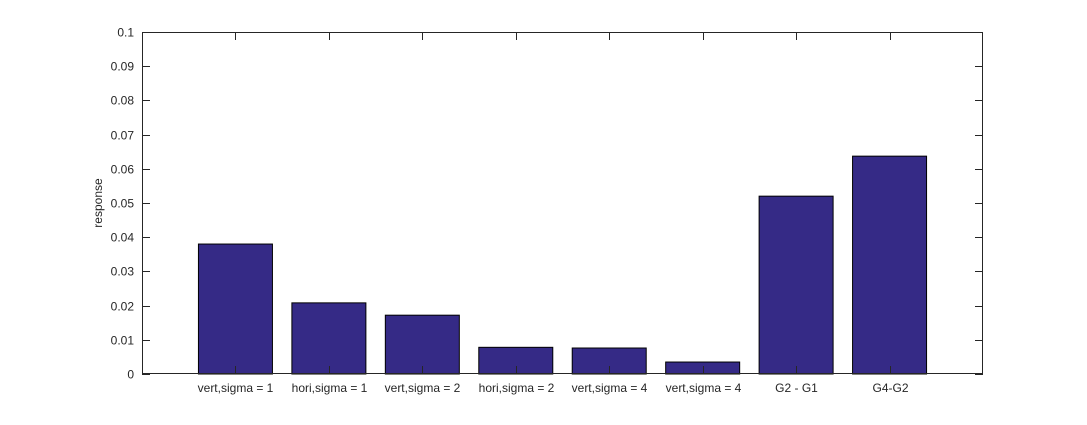  What do you see at coordinates (123, 341) in the screenshot?
I see `y-tick-label: 0.01` at bounding box center [123, 341].